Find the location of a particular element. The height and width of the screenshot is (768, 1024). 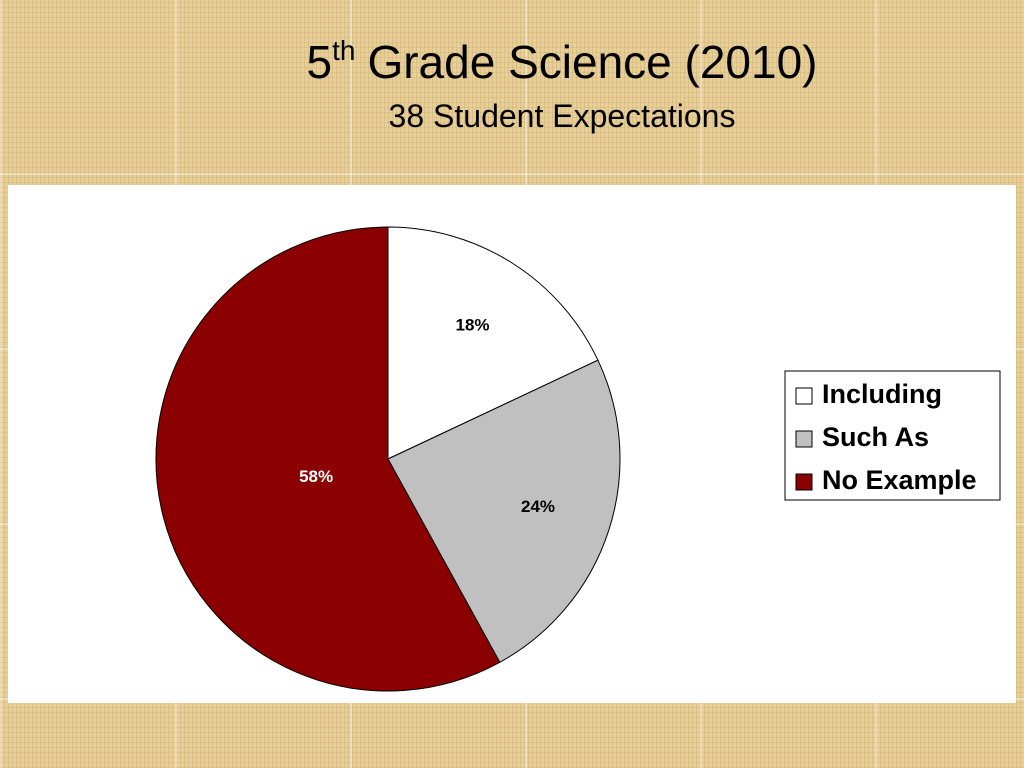

legend-box is located at coordinates (892, 435).